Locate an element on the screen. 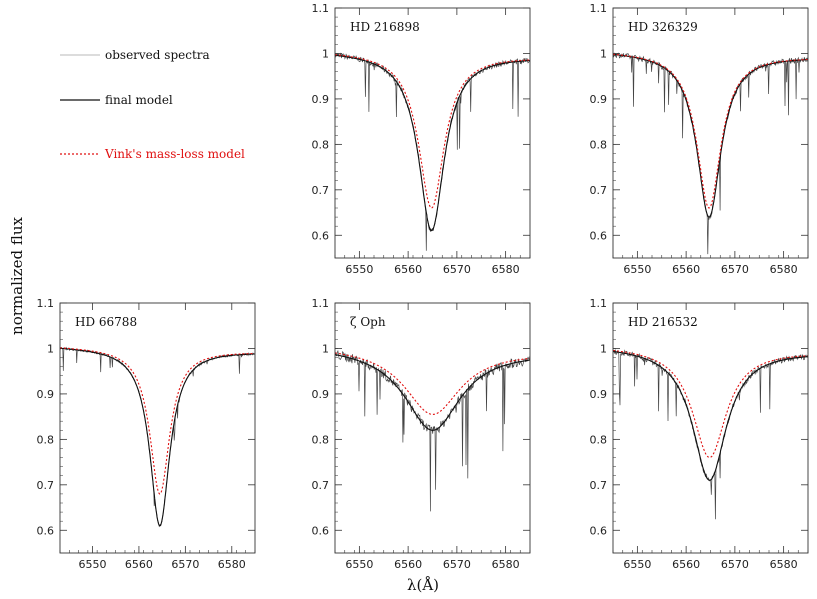  panel-title: HD 326329 is located at coordinates (663, 27).